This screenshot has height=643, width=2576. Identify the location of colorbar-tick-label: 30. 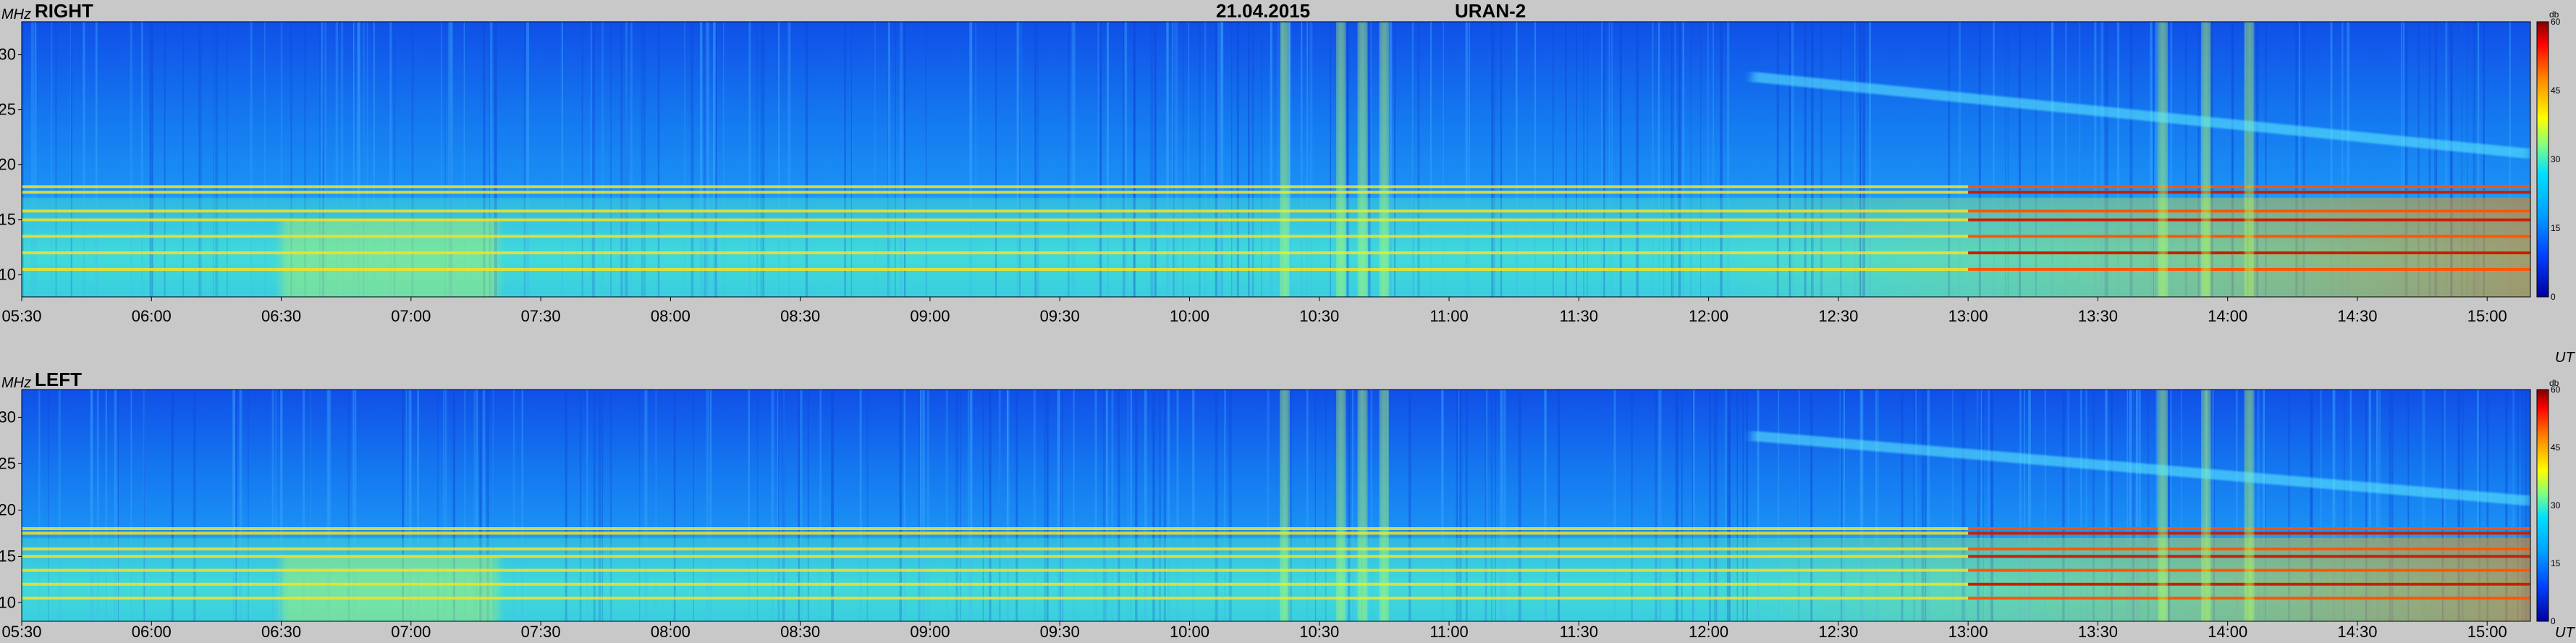
(2556, 159).